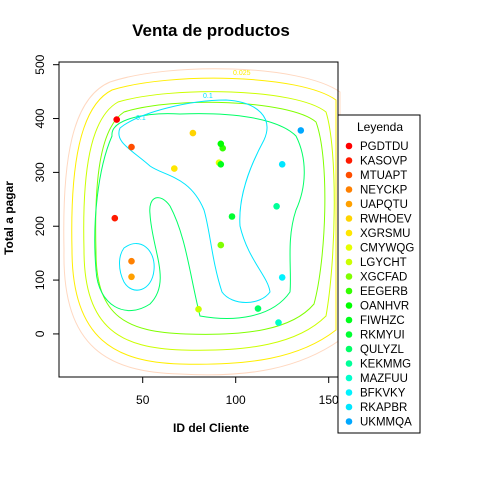 The width and height of the screenshot is (480, 480). Describe the element at coordinates (380, 127) in the screenshot. I see `legend-title: Leyenda` at that location.